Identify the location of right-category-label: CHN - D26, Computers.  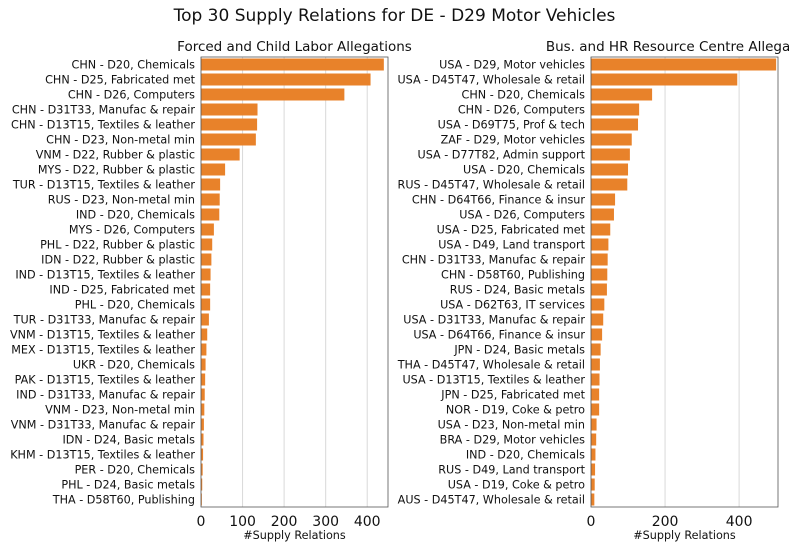
(521, 110).